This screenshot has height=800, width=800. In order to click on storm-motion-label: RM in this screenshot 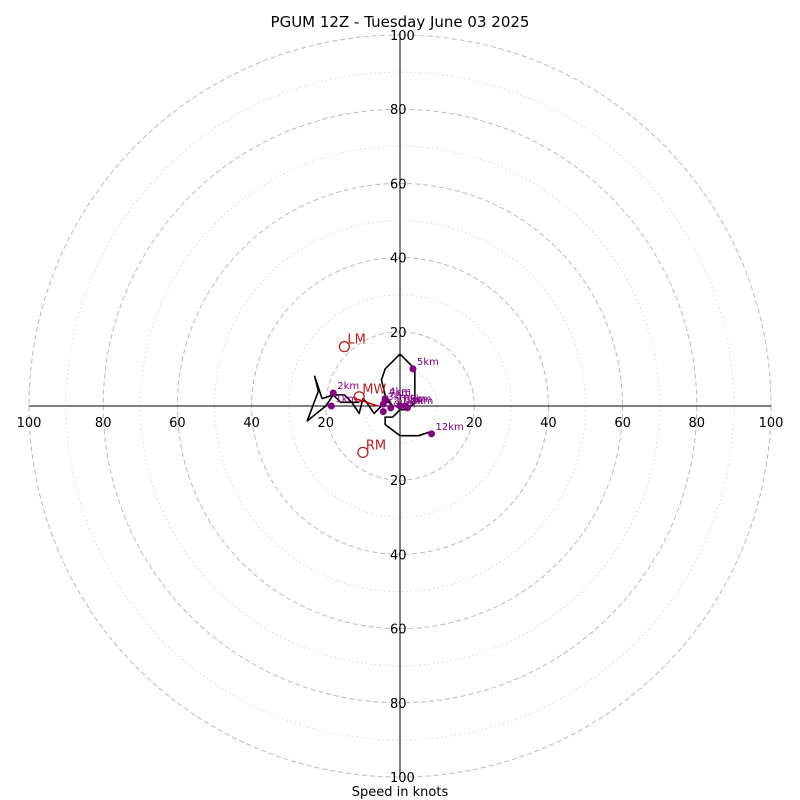, I will do `click(376, 445)`.